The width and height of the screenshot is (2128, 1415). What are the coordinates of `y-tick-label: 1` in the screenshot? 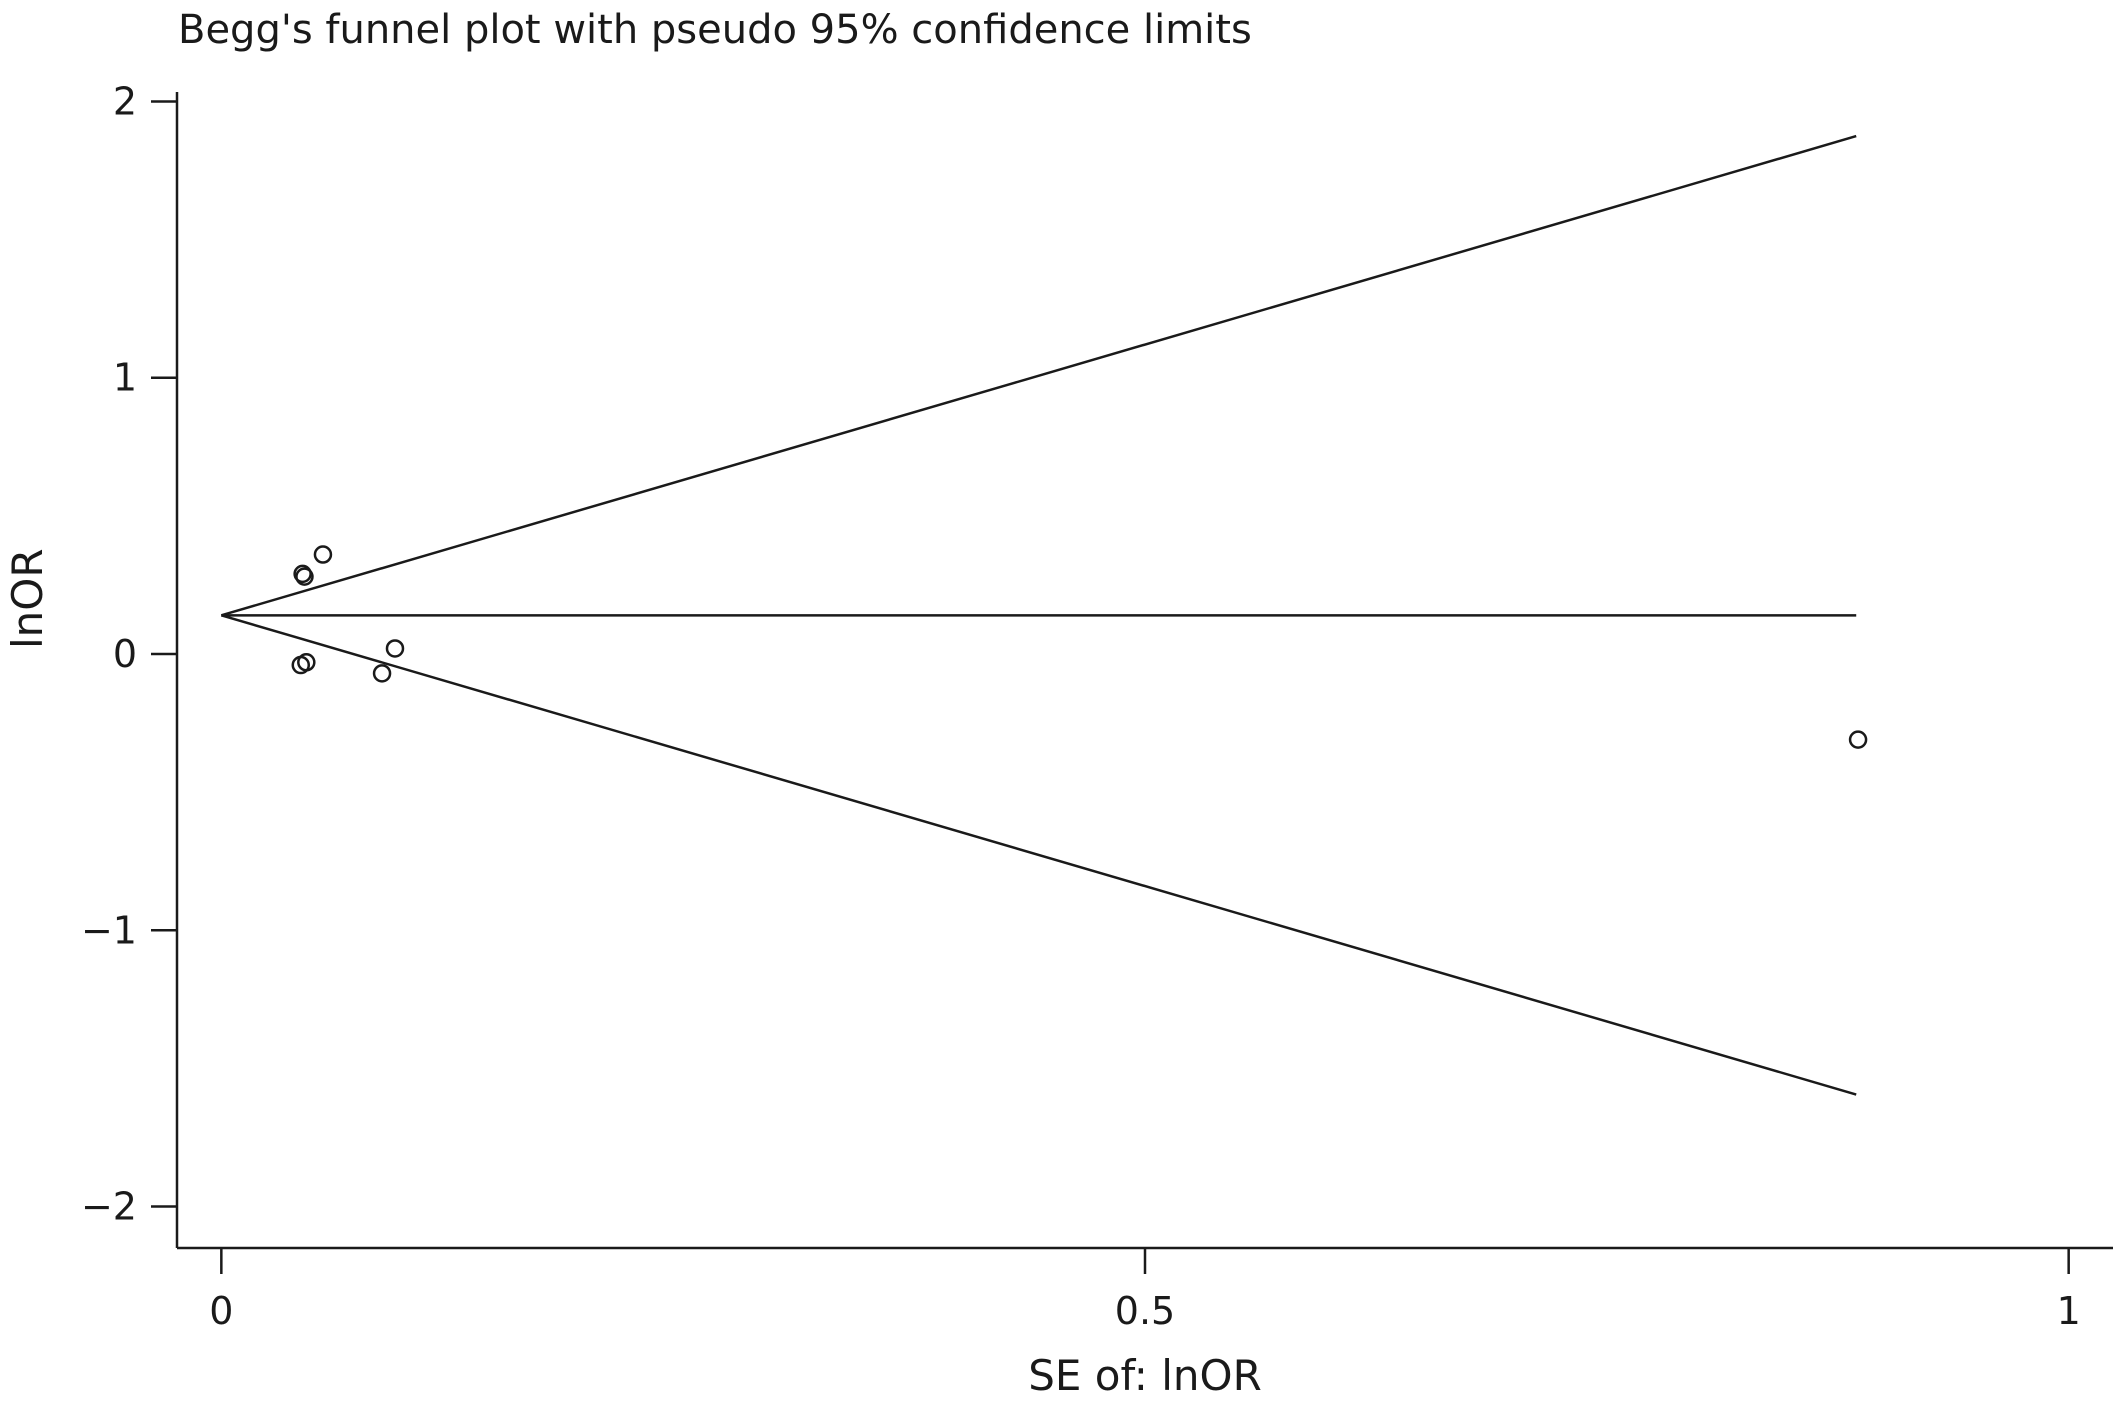 It's located at (125, 378).